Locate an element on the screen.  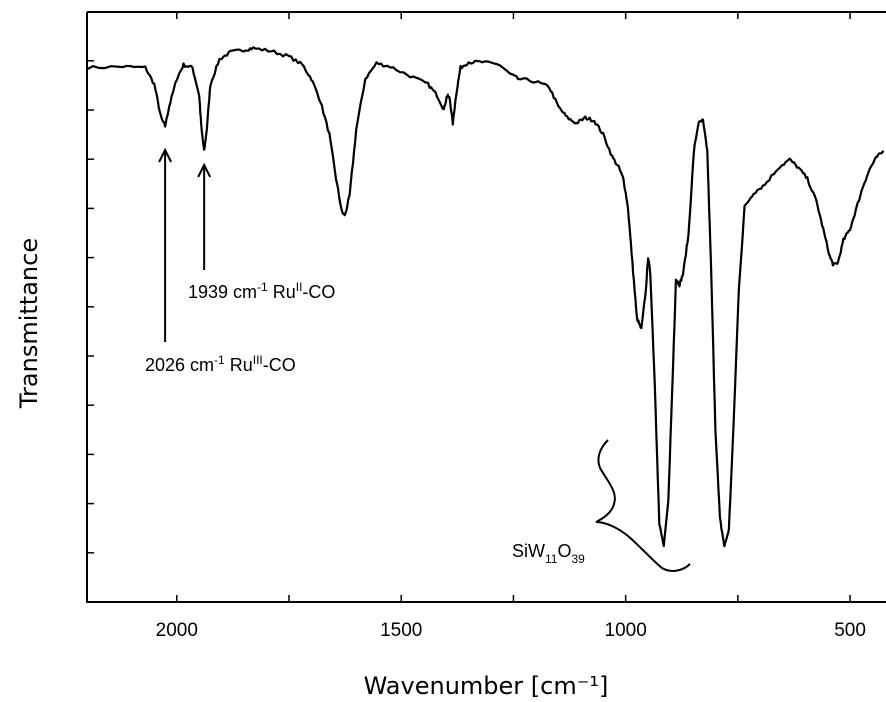
x-axis-label: Wavenumber [cm⁻¹] is located at coordinates (486, 686).